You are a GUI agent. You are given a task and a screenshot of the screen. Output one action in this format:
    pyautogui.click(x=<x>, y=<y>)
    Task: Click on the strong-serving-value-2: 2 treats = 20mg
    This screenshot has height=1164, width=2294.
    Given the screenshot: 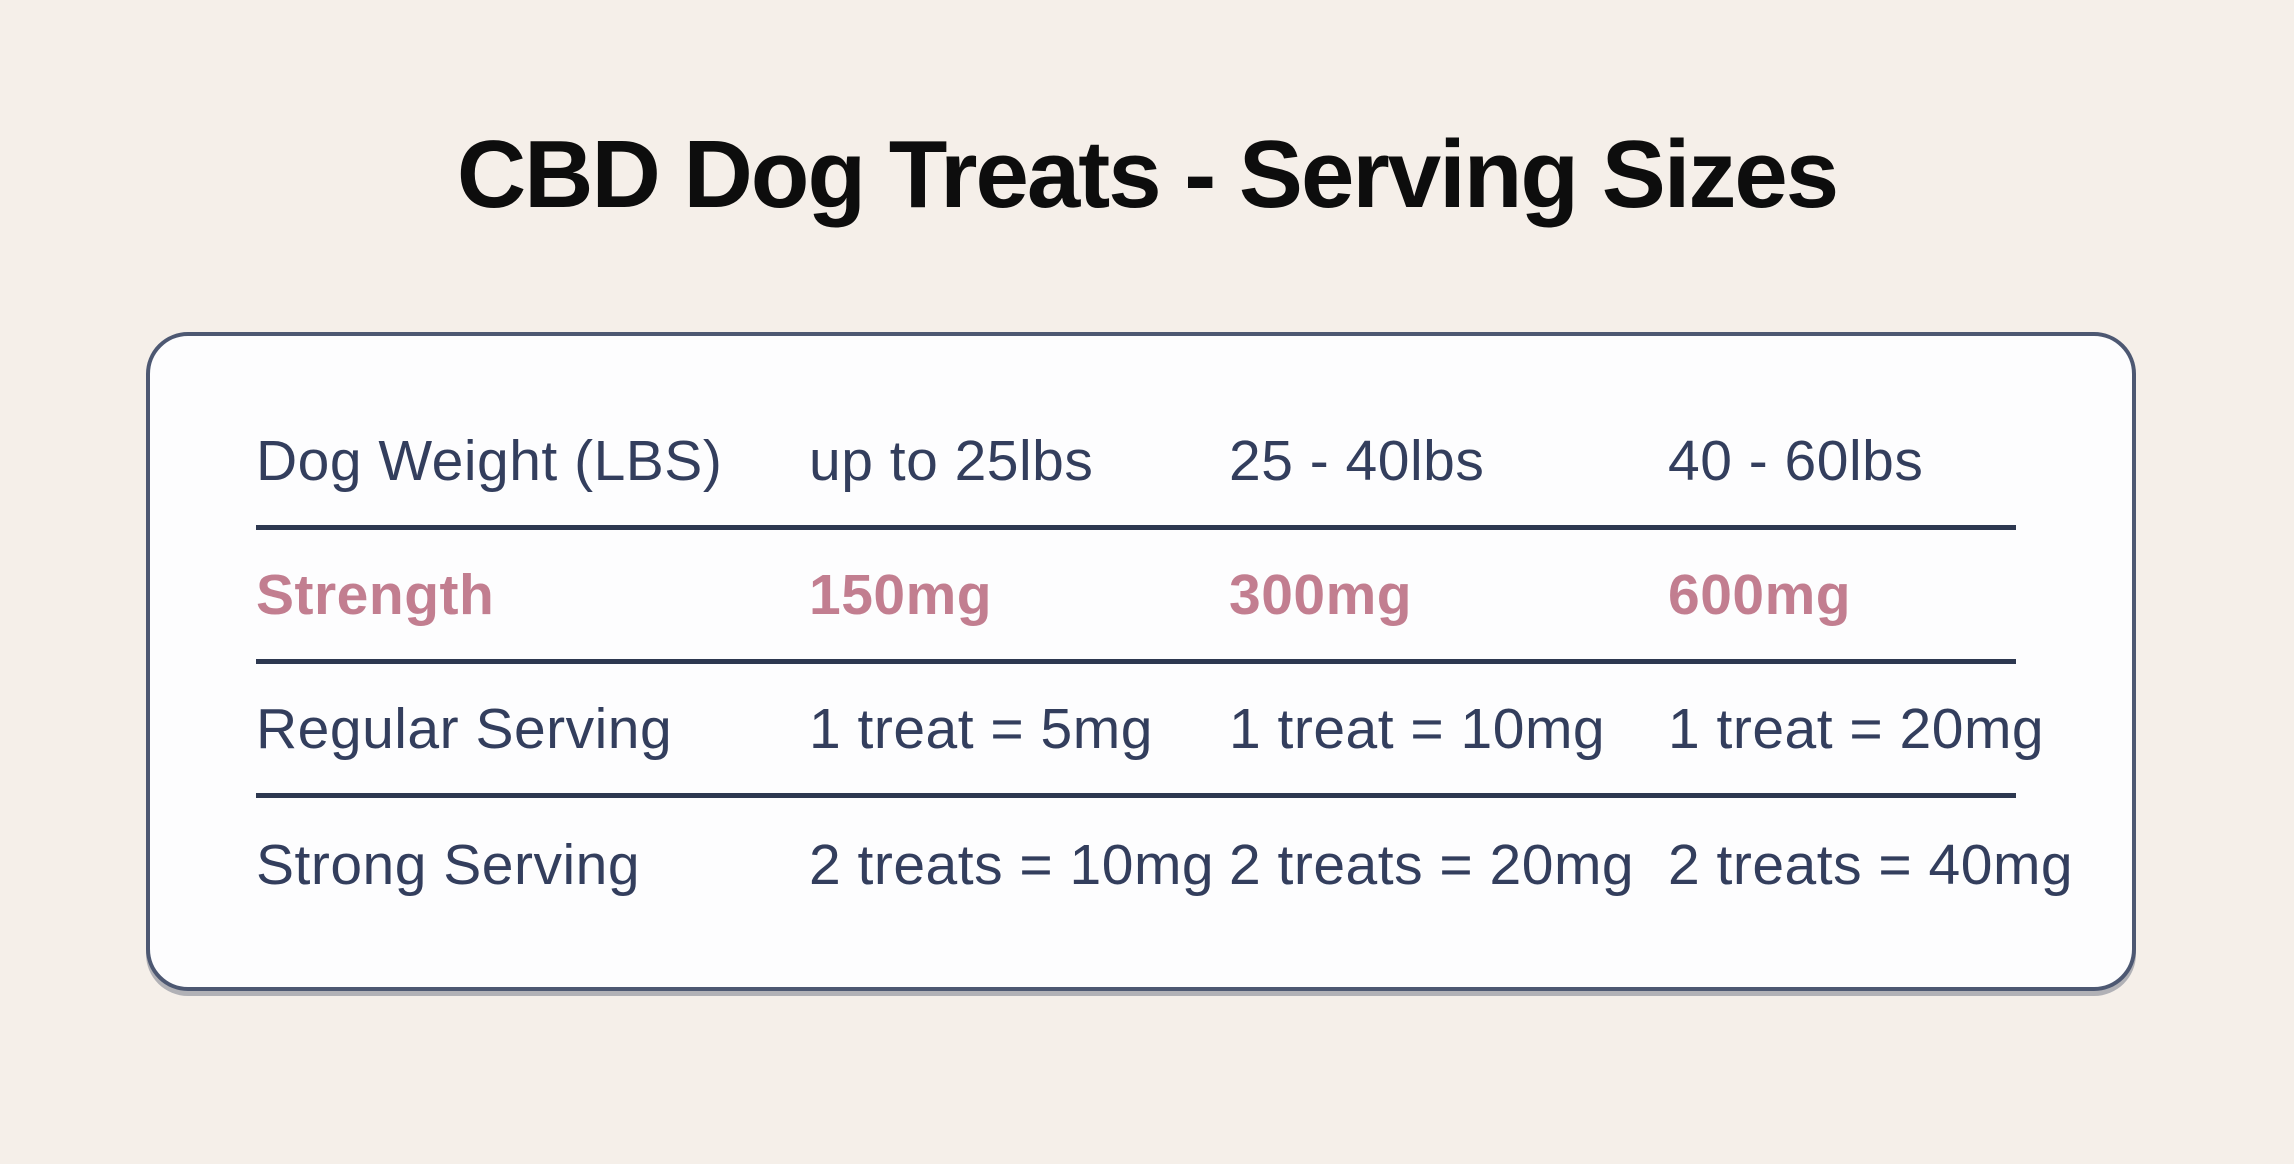 What is the action you would take?
    pyautogui.click(x=1432, y=865)
    